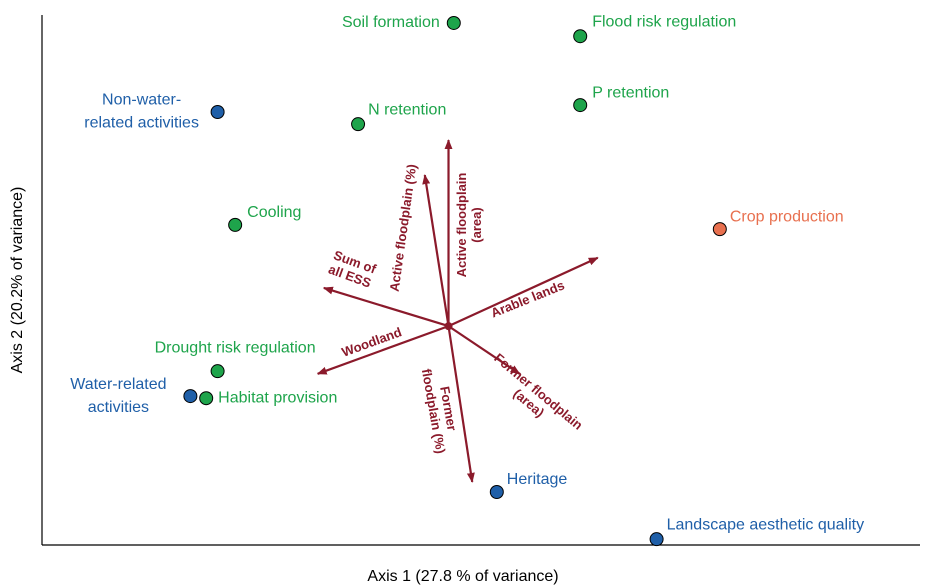 This screenshot has width=926, height=587. I want to click on point-label: Flood risk regulation, so click(664, 21).